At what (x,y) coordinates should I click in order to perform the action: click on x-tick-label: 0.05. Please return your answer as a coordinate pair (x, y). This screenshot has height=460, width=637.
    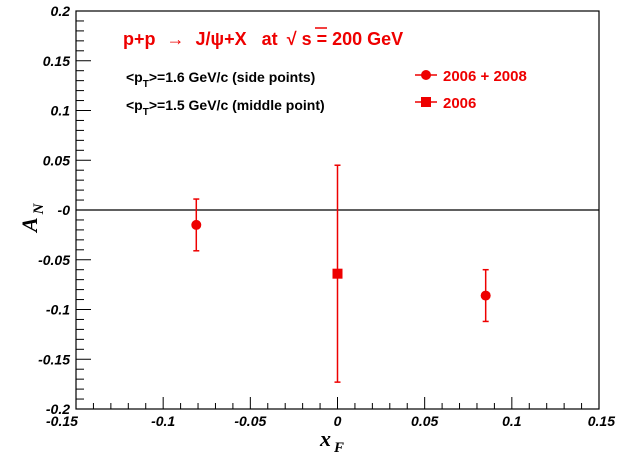
    Looking at the image, I should click on (424, 421).